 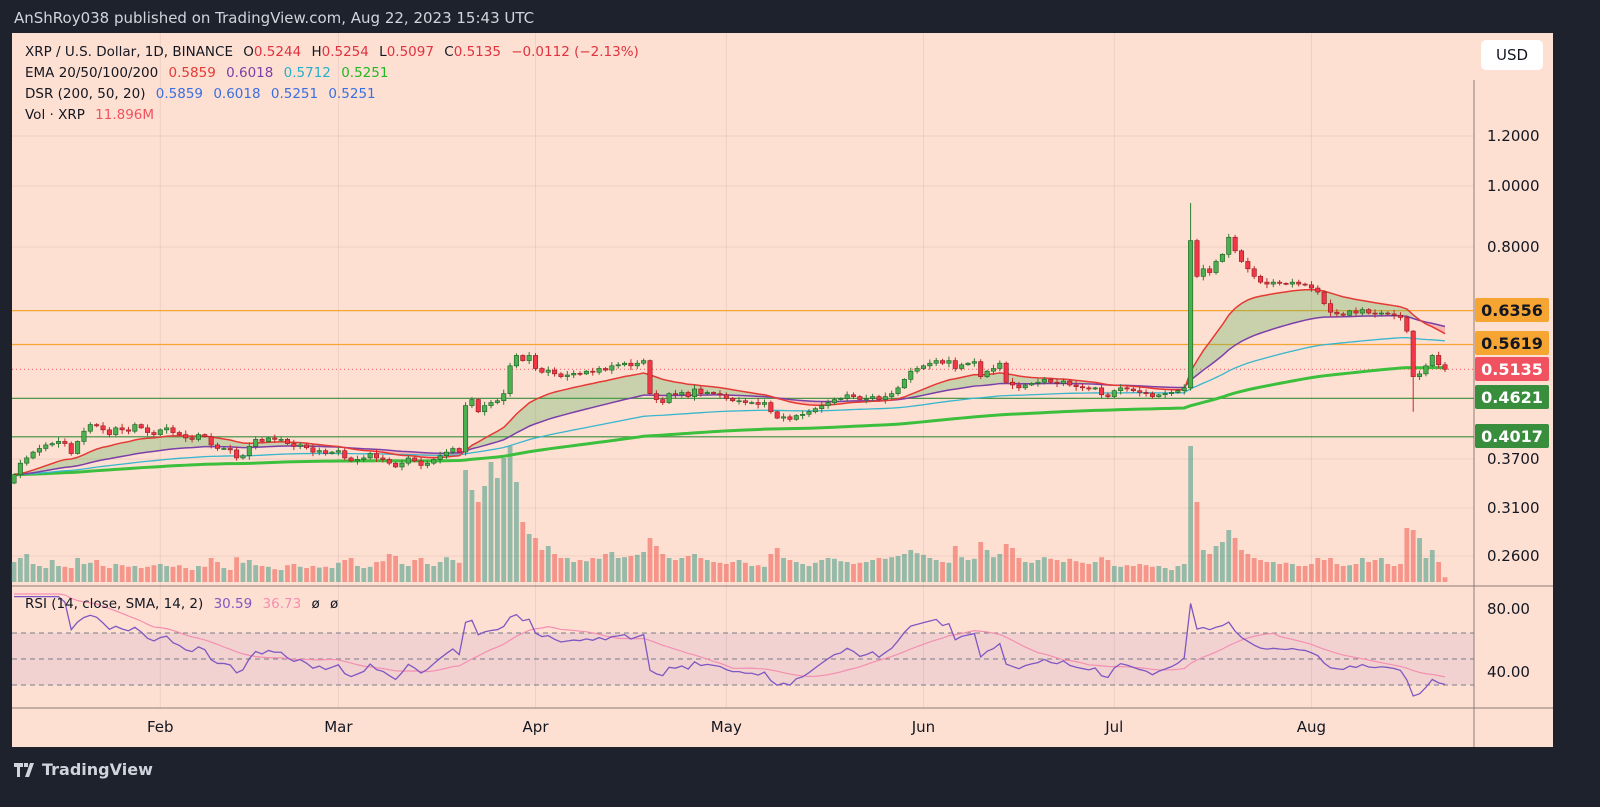 I want to click on volume-label: Vol · XRP, so click(x=55, y=115).